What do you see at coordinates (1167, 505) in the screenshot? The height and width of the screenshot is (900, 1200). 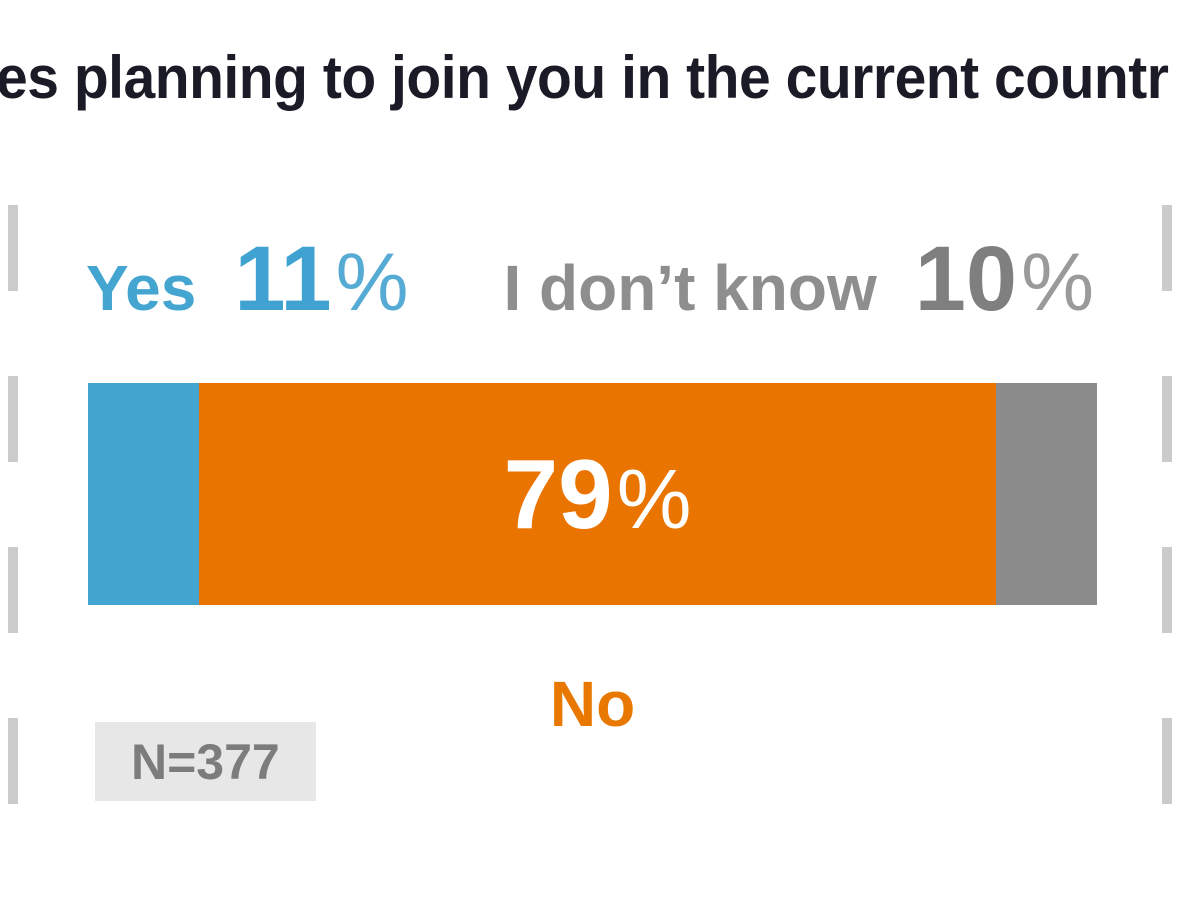 I see `right-dashed-border` at bounding box center [1167, 505].